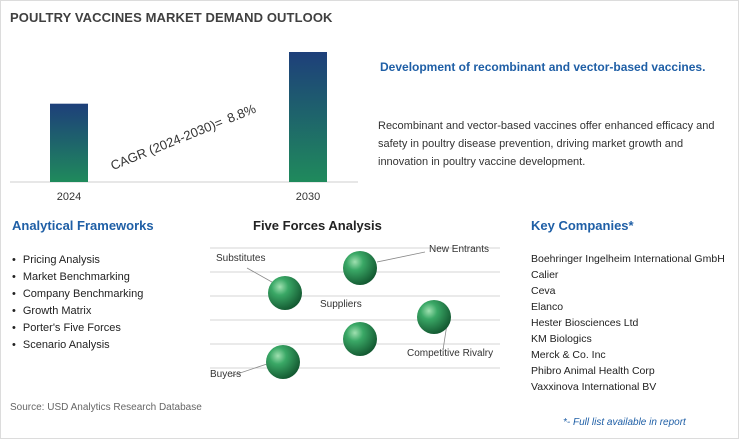 The width and height of the screenshot is (739, 439). I want to click on competitive-rivalry-label: Competitive Rivalry, so click(450, 353).